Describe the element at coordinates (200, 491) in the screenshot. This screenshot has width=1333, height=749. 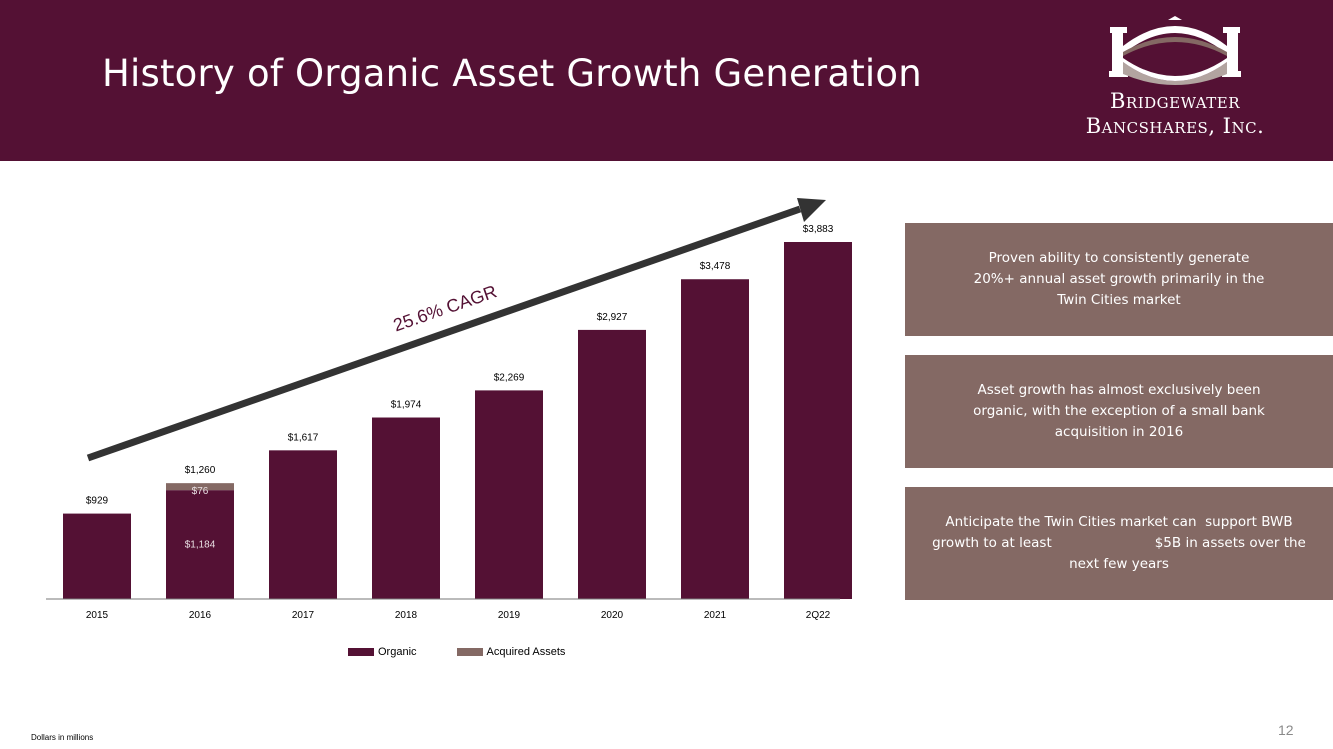
I see `segment-label-acquired-2016: $76` at that location.